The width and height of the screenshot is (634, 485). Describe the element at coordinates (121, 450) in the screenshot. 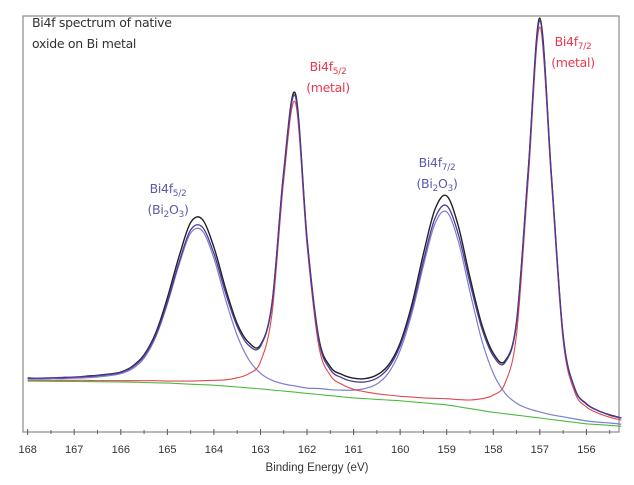

I see `x-tick-label: 166` at that location.